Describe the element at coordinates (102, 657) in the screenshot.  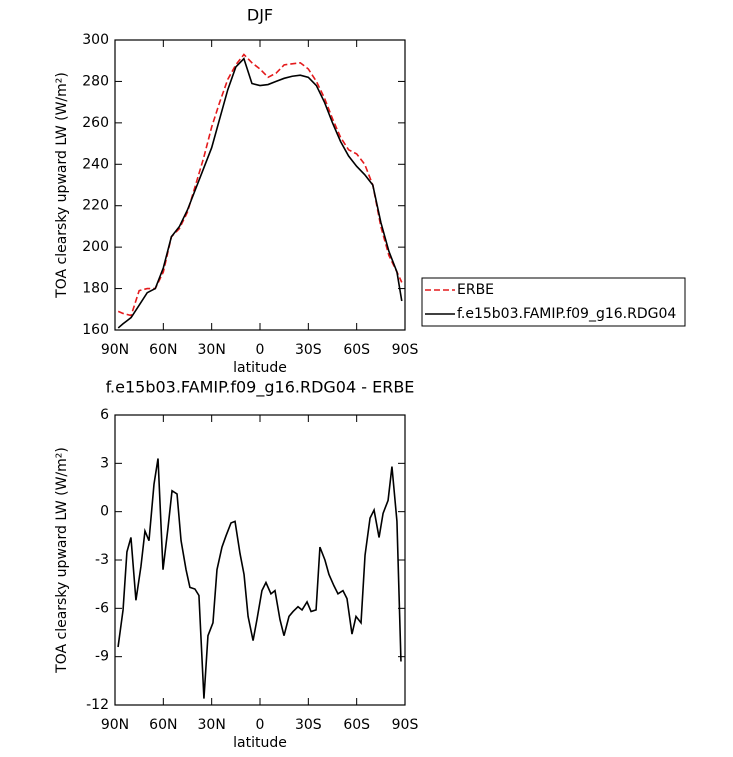
I see `y-tick-label: -9` at that location.